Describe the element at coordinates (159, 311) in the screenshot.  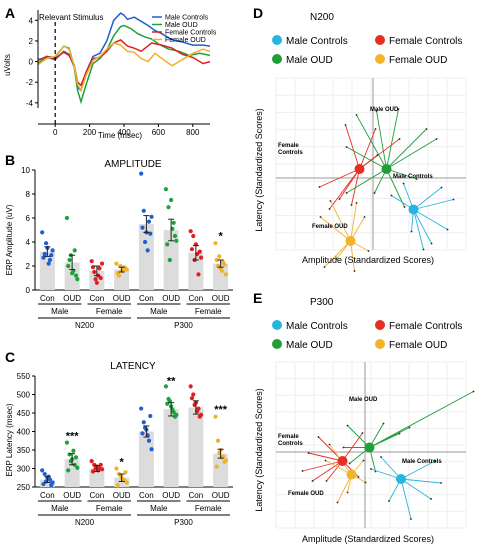
I see `group-label-sex: Male` at that location.